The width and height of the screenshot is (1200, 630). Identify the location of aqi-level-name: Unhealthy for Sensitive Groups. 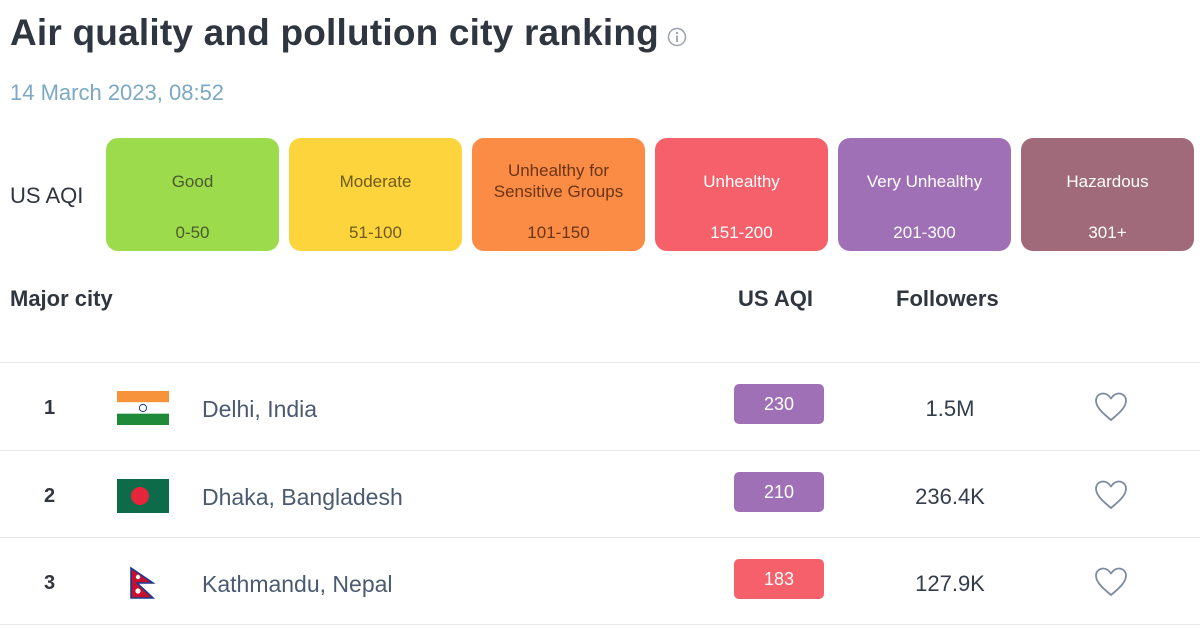
(558, 181).